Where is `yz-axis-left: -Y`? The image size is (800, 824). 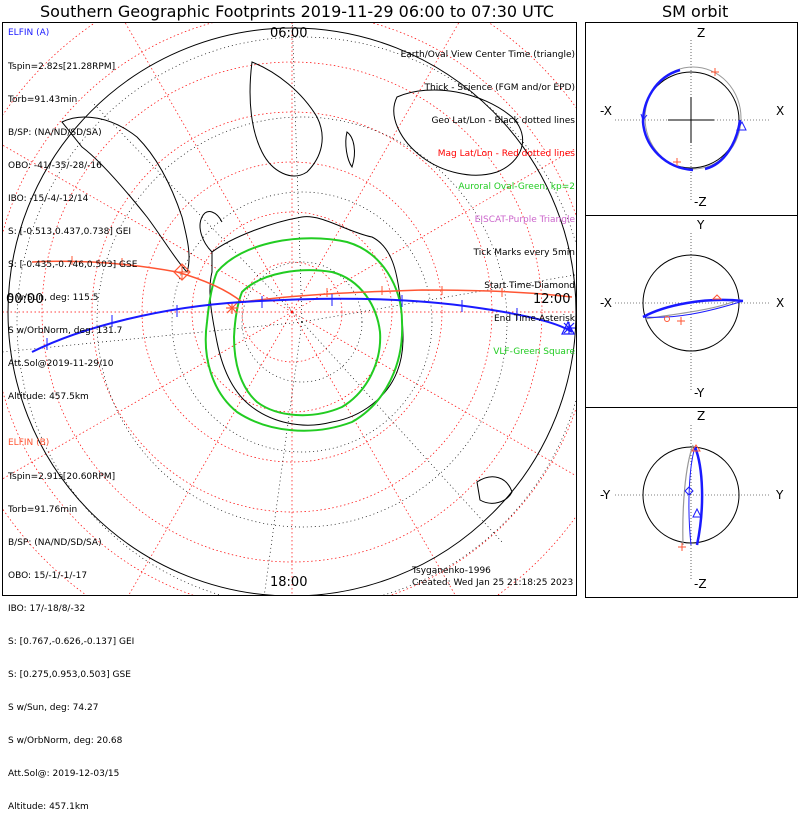
yz-axis-left: -Y is located at coordinates (605, 495).